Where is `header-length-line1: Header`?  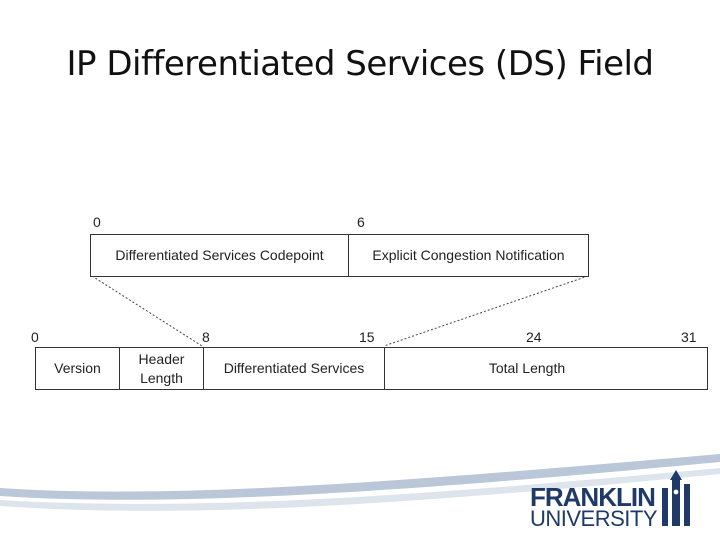 header-length-line1: Header is located at coordinates (161, 358).